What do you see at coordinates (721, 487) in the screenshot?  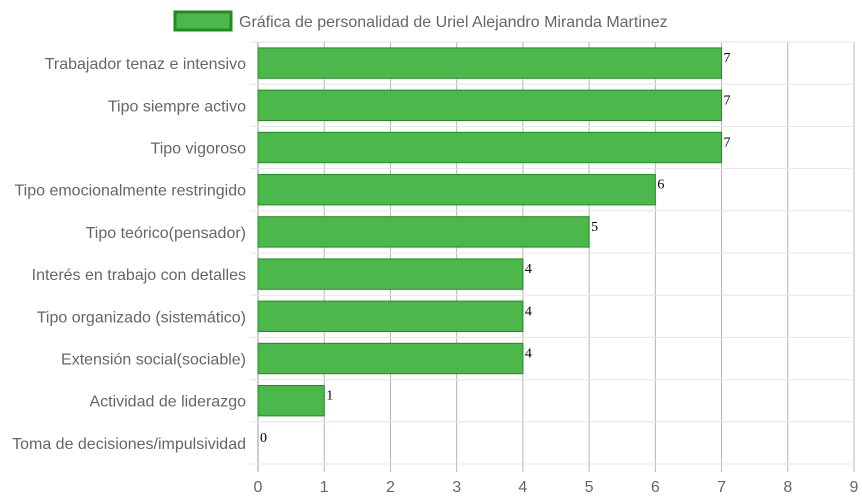 I see `x-tick-label: 7` at bounding box center [721, 487].